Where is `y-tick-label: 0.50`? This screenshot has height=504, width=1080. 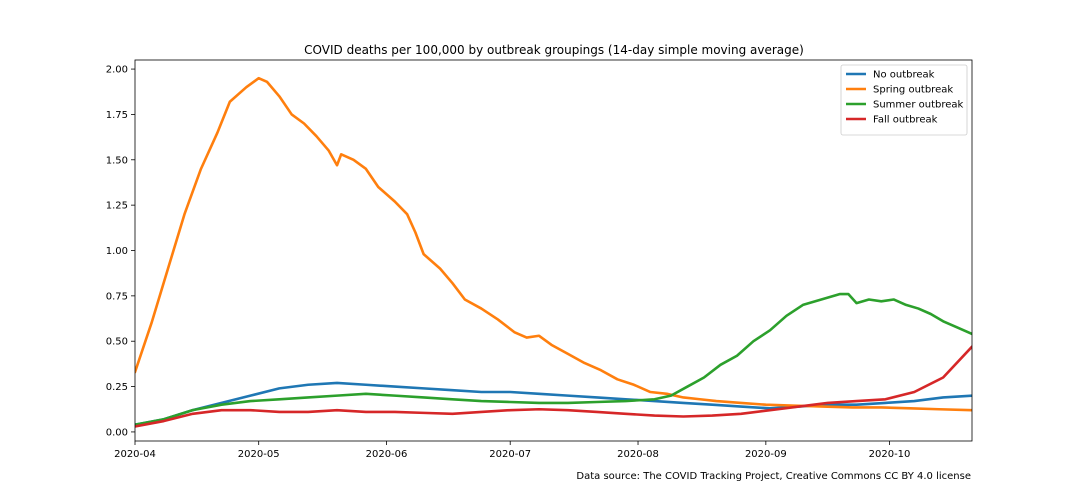
y-tick-label: 0.50 is located at coordinates (117, 342).